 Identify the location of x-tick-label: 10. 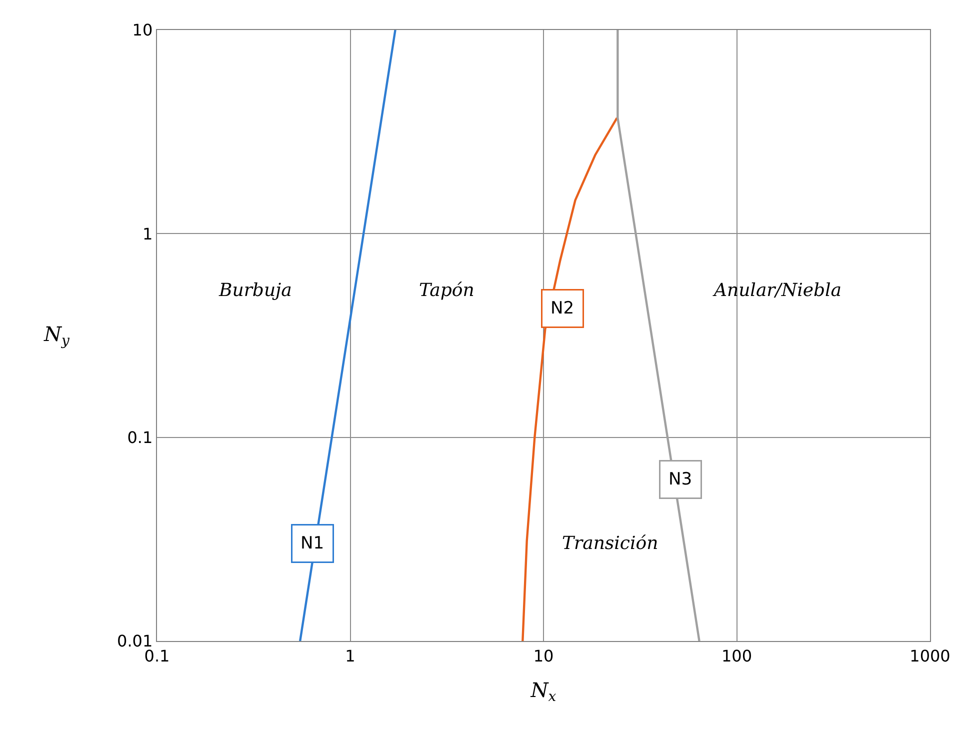
(543, 656).